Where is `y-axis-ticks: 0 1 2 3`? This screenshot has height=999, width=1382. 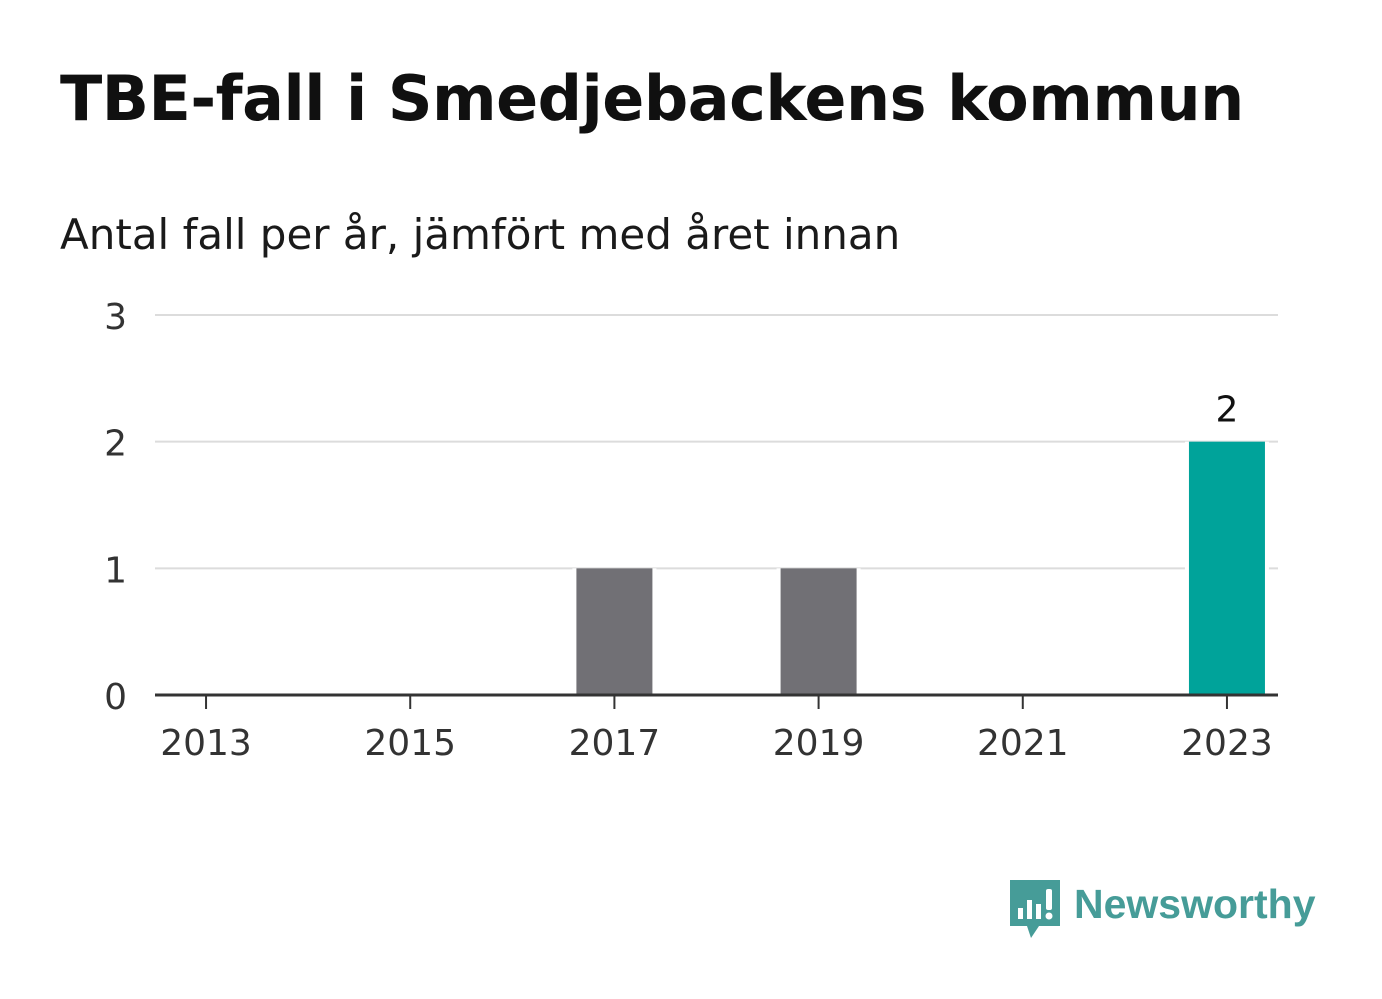
y-axis-ticks: 0 1 2 3 is located at coordinates (115, 507).